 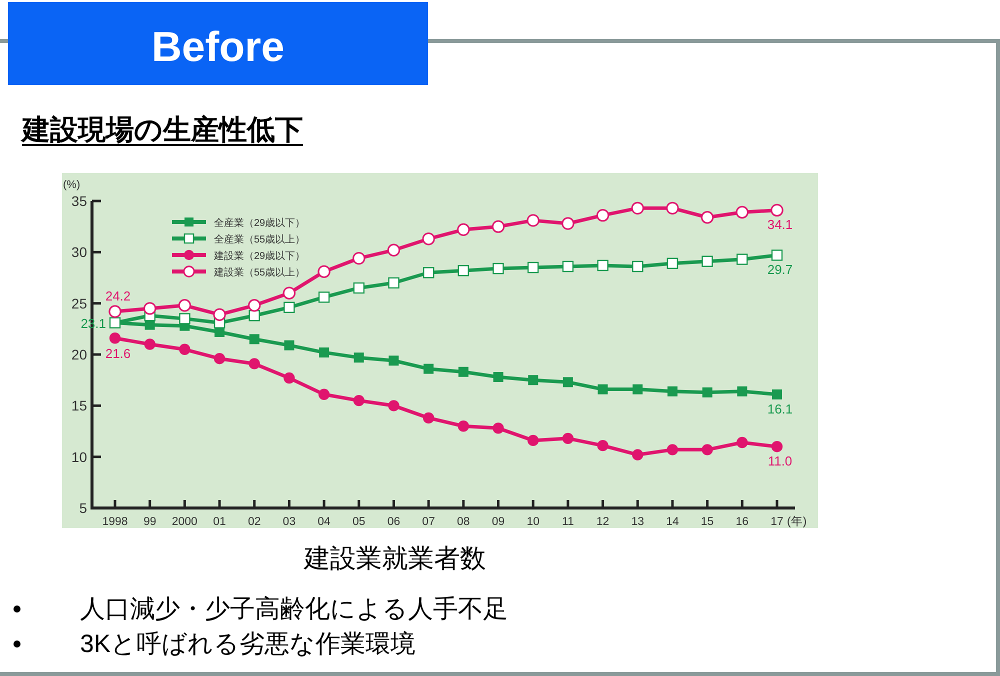 I want to click on x-tick-label: 05, so click(x=359, y=522).